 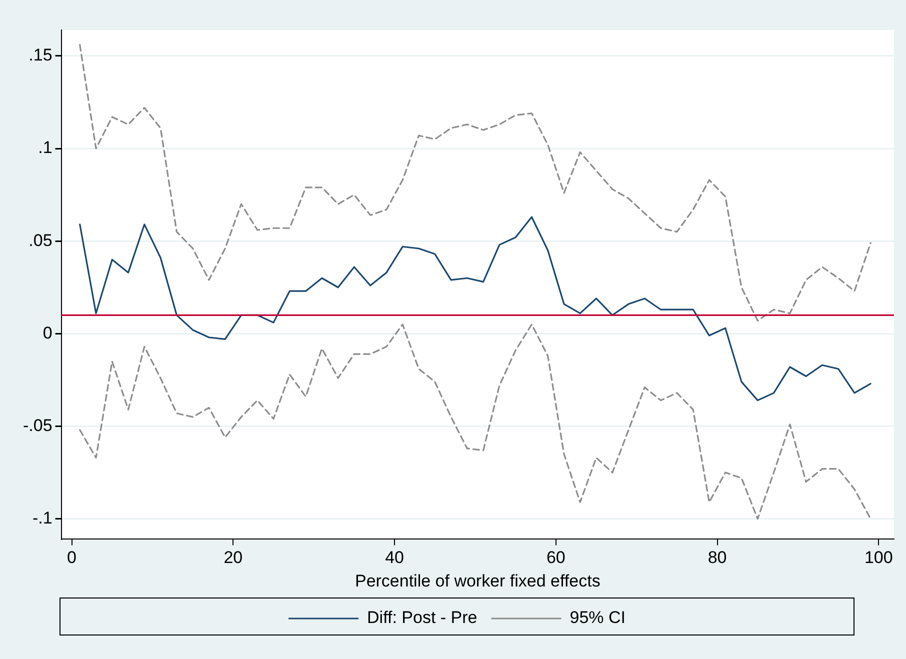 I want to click on y-tick-label: .15, so click(x=40, y=55).